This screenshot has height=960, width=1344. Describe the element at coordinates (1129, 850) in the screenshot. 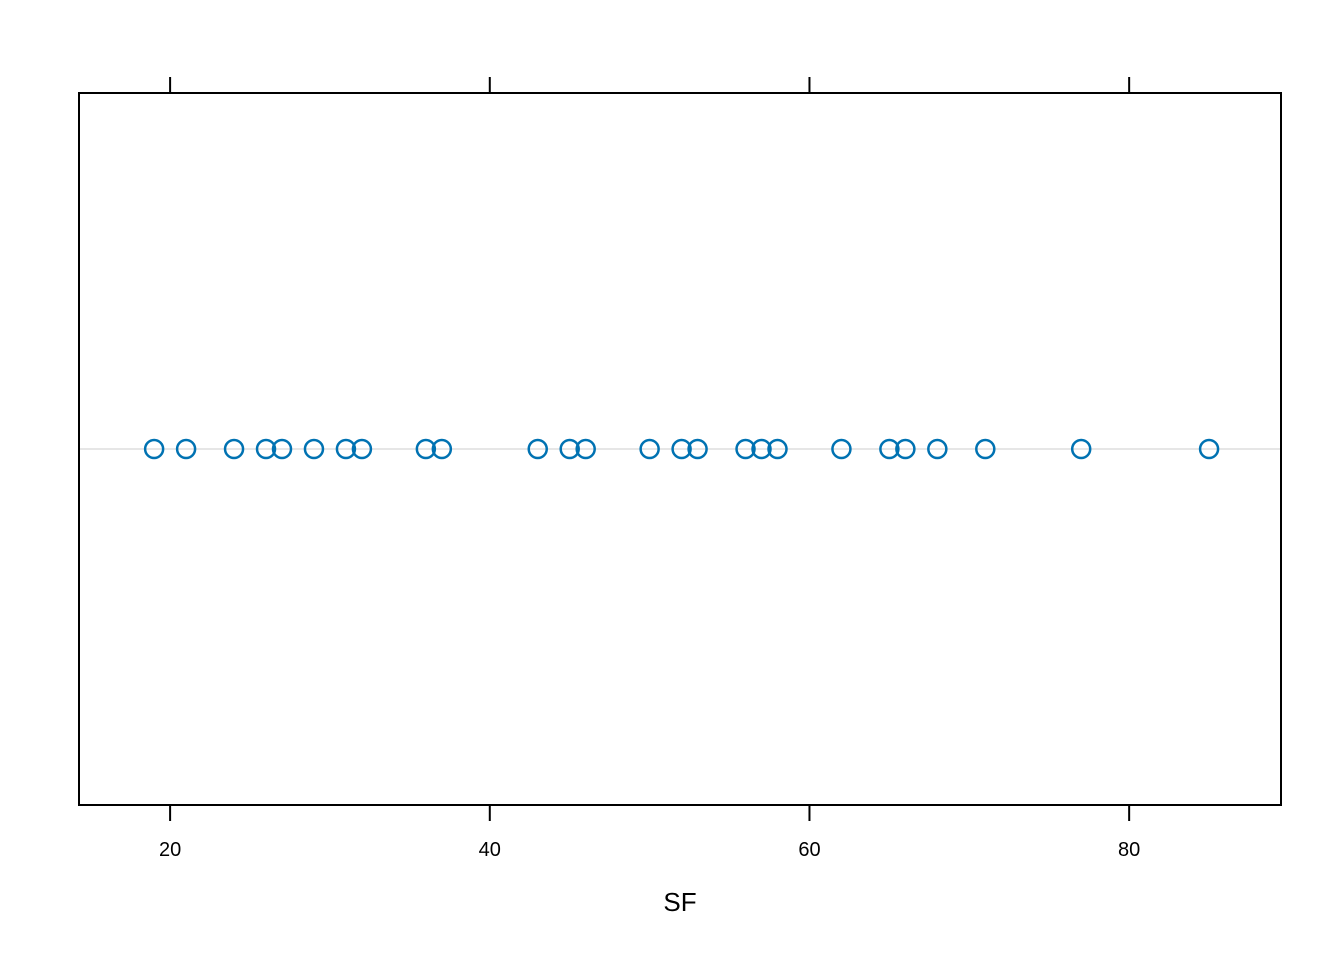

I see `x-tick-label: 80` at that location.